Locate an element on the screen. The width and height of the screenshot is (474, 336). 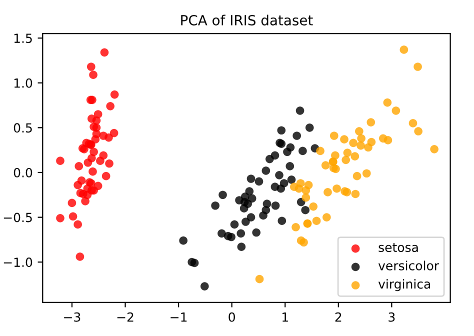
legend-label: virginica is located at coordinates (404, 285).